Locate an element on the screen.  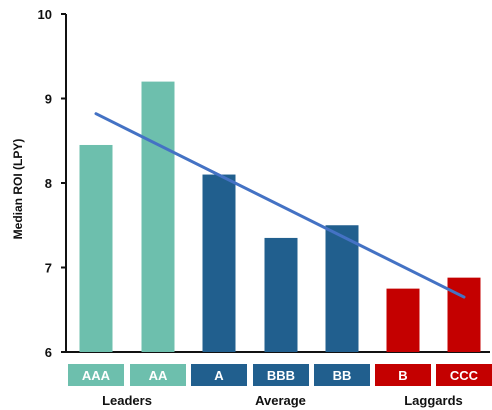
group-labels: Leaders Average Laggards is located at coordinates (282, 400).